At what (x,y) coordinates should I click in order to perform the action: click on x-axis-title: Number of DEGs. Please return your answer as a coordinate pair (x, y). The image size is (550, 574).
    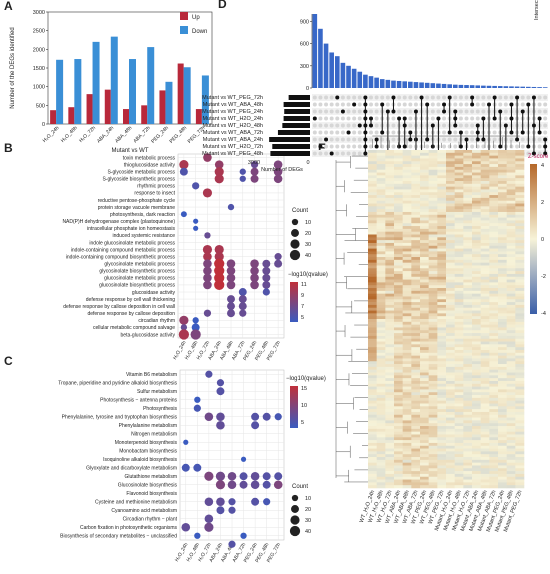
    Looking at the image, I should click on (282, 170).